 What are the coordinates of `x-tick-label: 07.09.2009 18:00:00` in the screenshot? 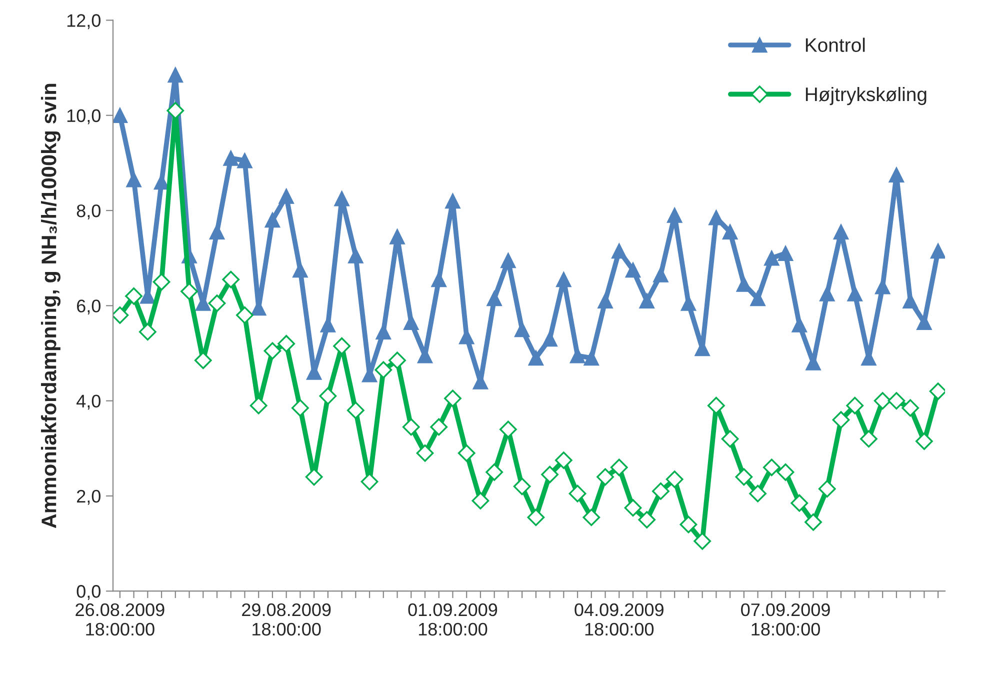 It's located at (785, 619).